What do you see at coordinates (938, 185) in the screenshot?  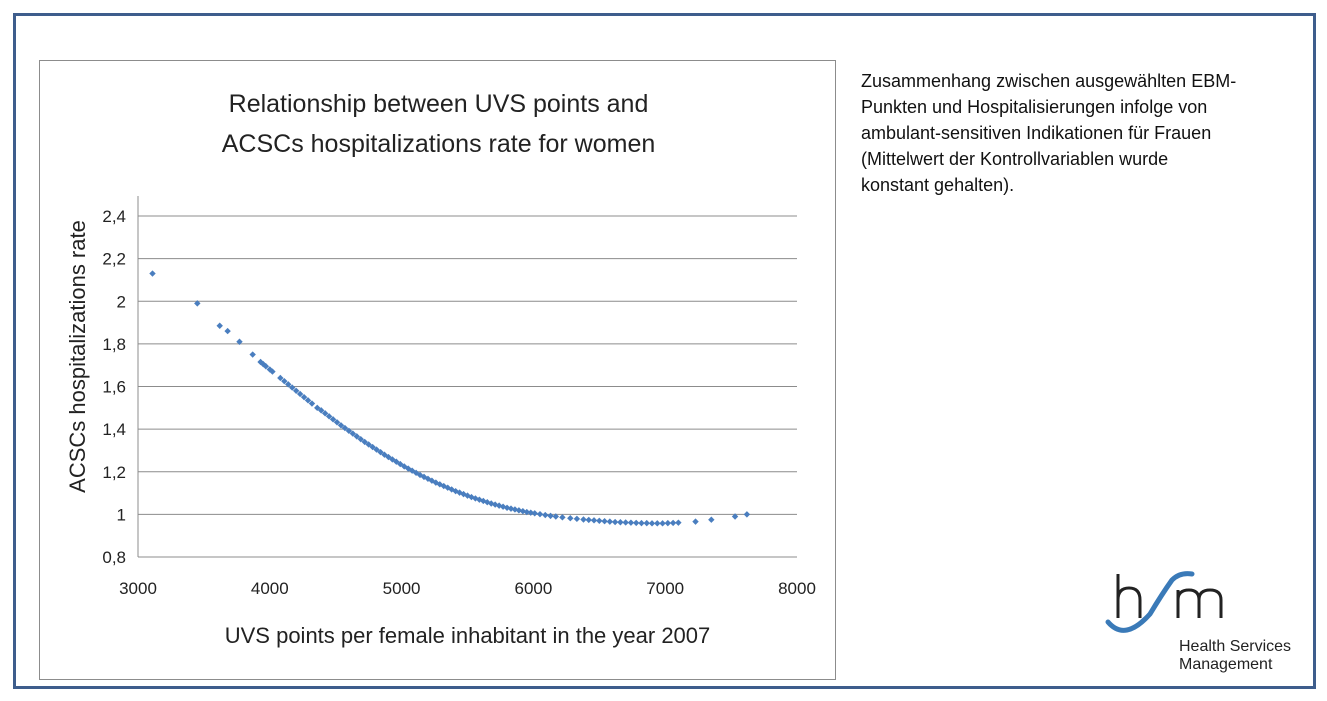 I see `description-line: konstant gehalten).` at bounding box center [938, 185].